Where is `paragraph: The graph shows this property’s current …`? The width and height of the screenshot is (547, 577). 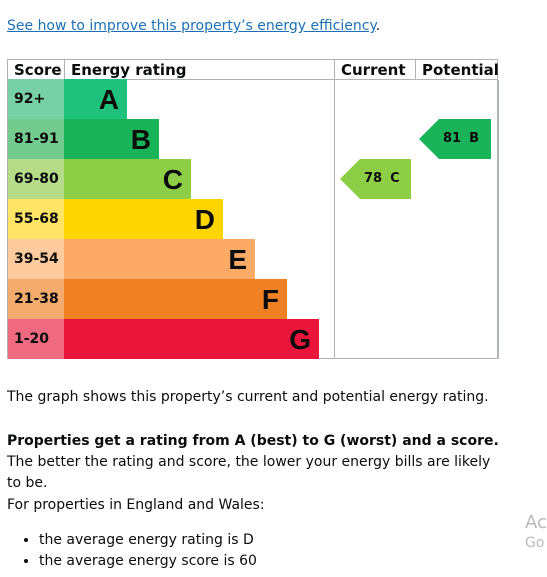
paragraph: The graph shows this property’s current … is located at coordinates (248, 397).